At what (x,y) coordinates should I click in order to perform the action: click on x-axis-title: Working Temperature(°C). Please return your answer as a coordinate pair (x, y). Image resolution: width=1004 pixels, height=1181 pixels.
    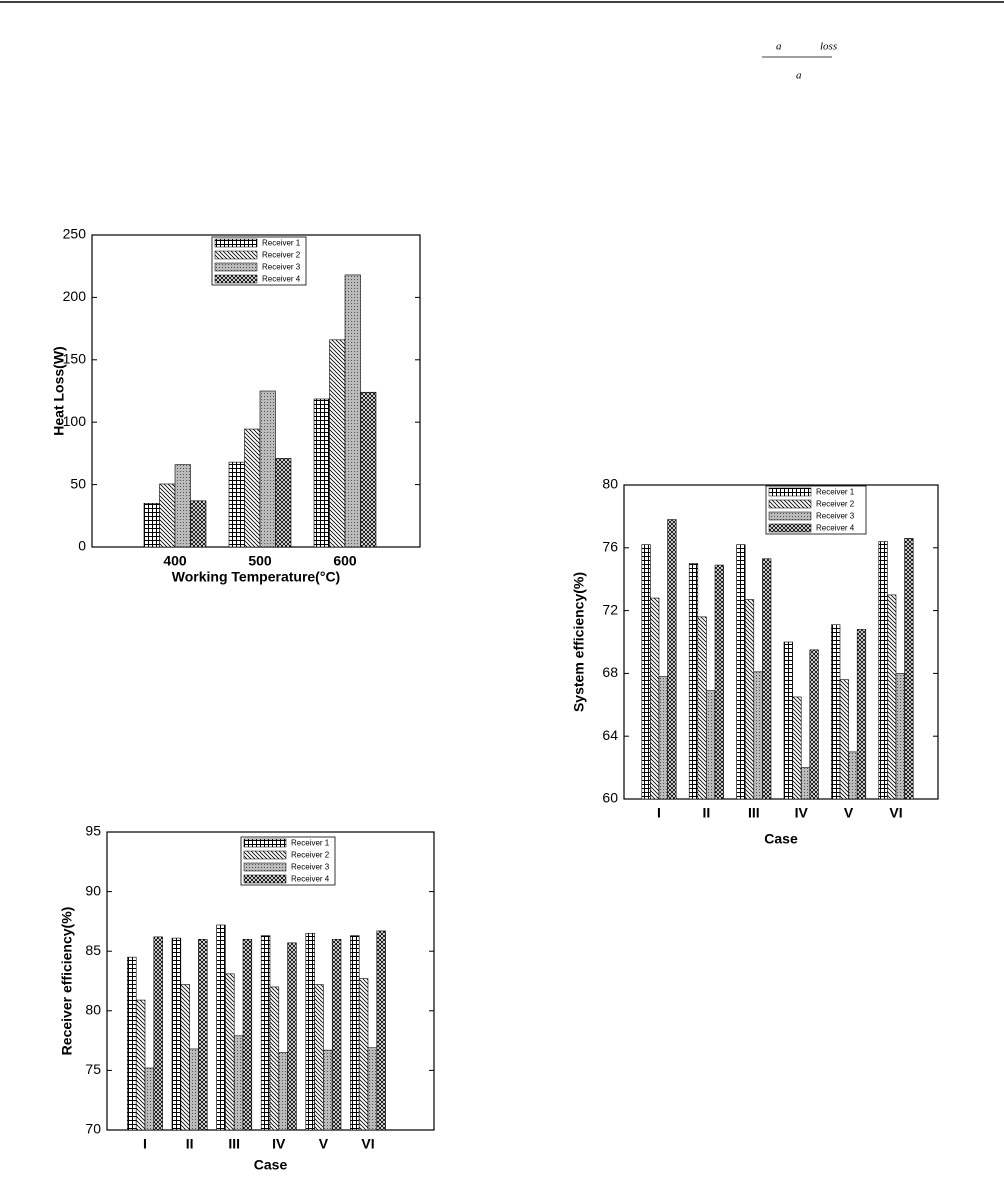
    Looking at the image, I should click on (256, 577).